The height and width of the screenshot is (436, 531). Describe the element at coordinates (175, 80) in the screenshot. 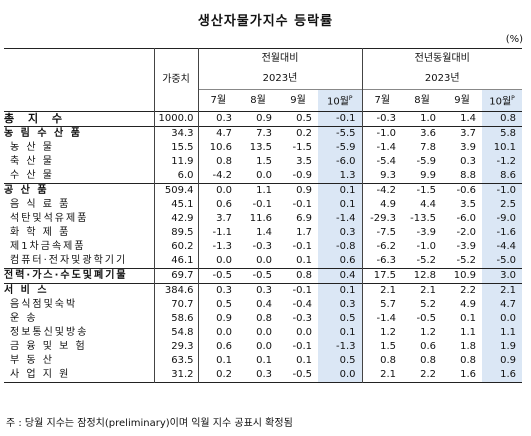

I see `weight-header: 가중치` at that location.